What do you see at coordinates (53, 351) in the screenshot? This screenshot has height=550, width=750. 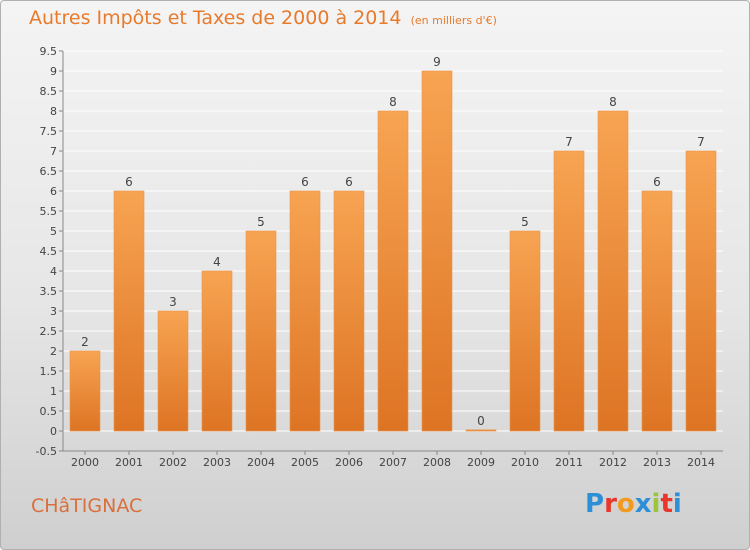 I see `y-tick-label: 2` at bounding box center [53, 351].